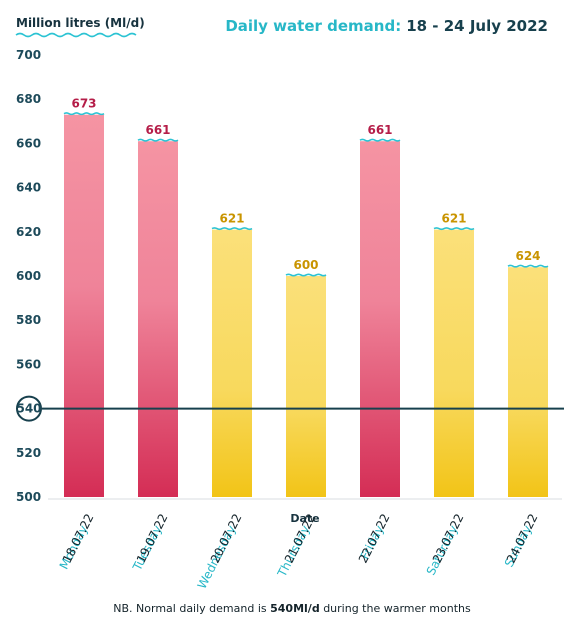  Describe the element at coordinates (295, 608) in the screenshot. I see `footnote-highlight: 540Ml/d` at that location.